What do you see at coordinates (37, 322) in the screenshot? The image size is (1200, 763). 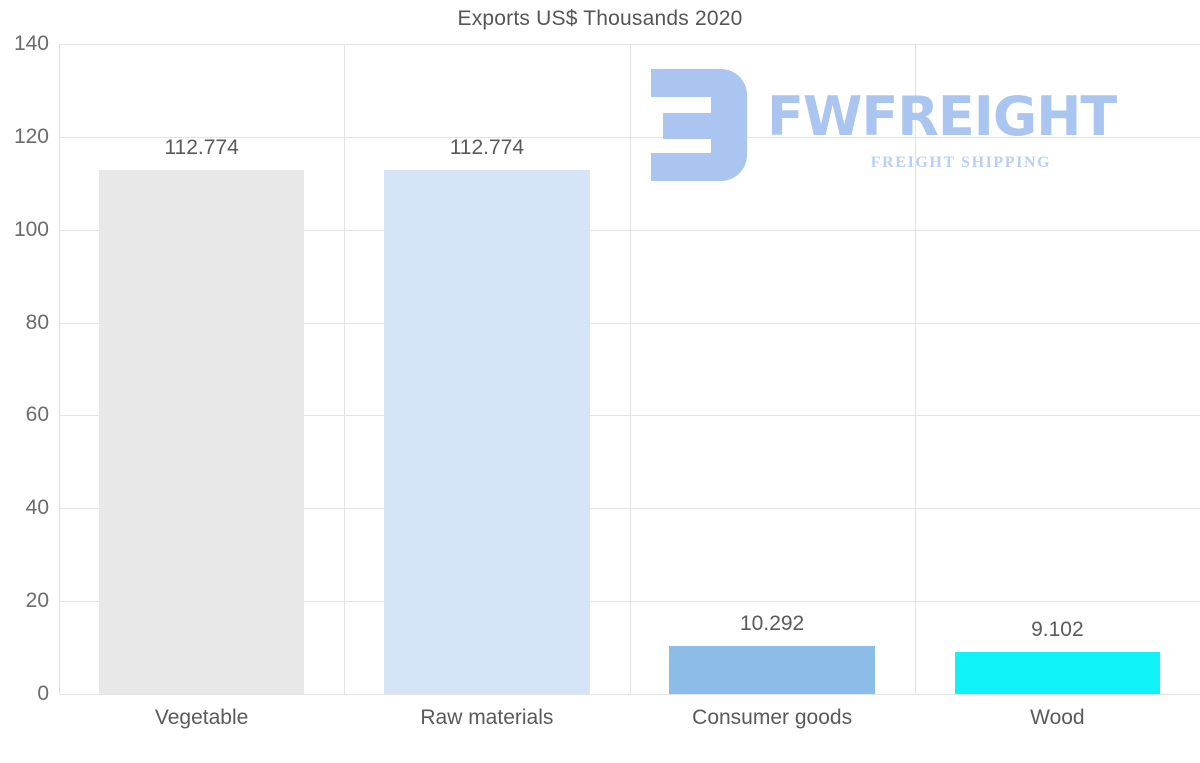 I see `y-axis-tick-label: 80` at bounding box center [37, 322].